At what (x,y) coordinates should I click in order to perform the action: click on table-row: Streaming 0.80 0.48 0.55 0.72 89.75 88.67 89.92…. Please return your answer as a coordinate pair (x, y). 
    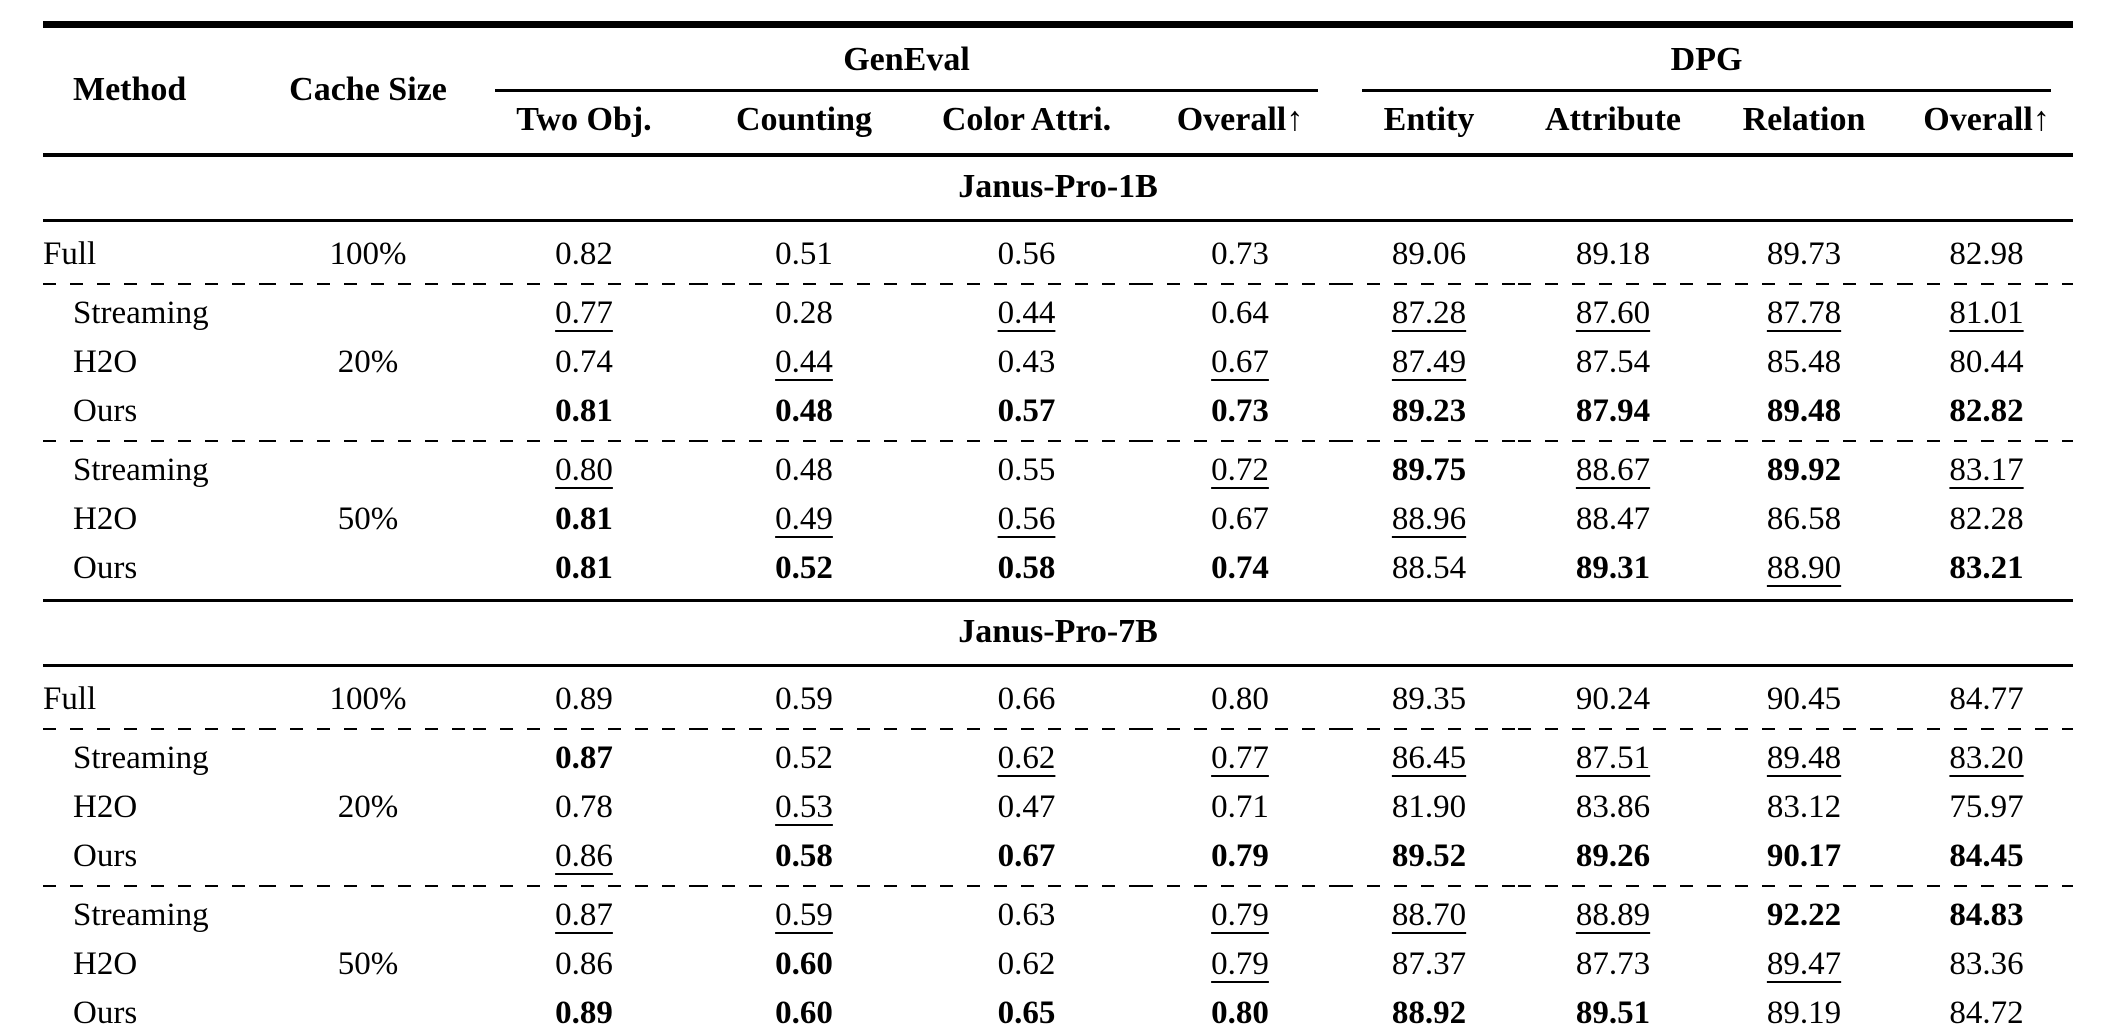
    Looking at the image, I should click on (1058, 469).